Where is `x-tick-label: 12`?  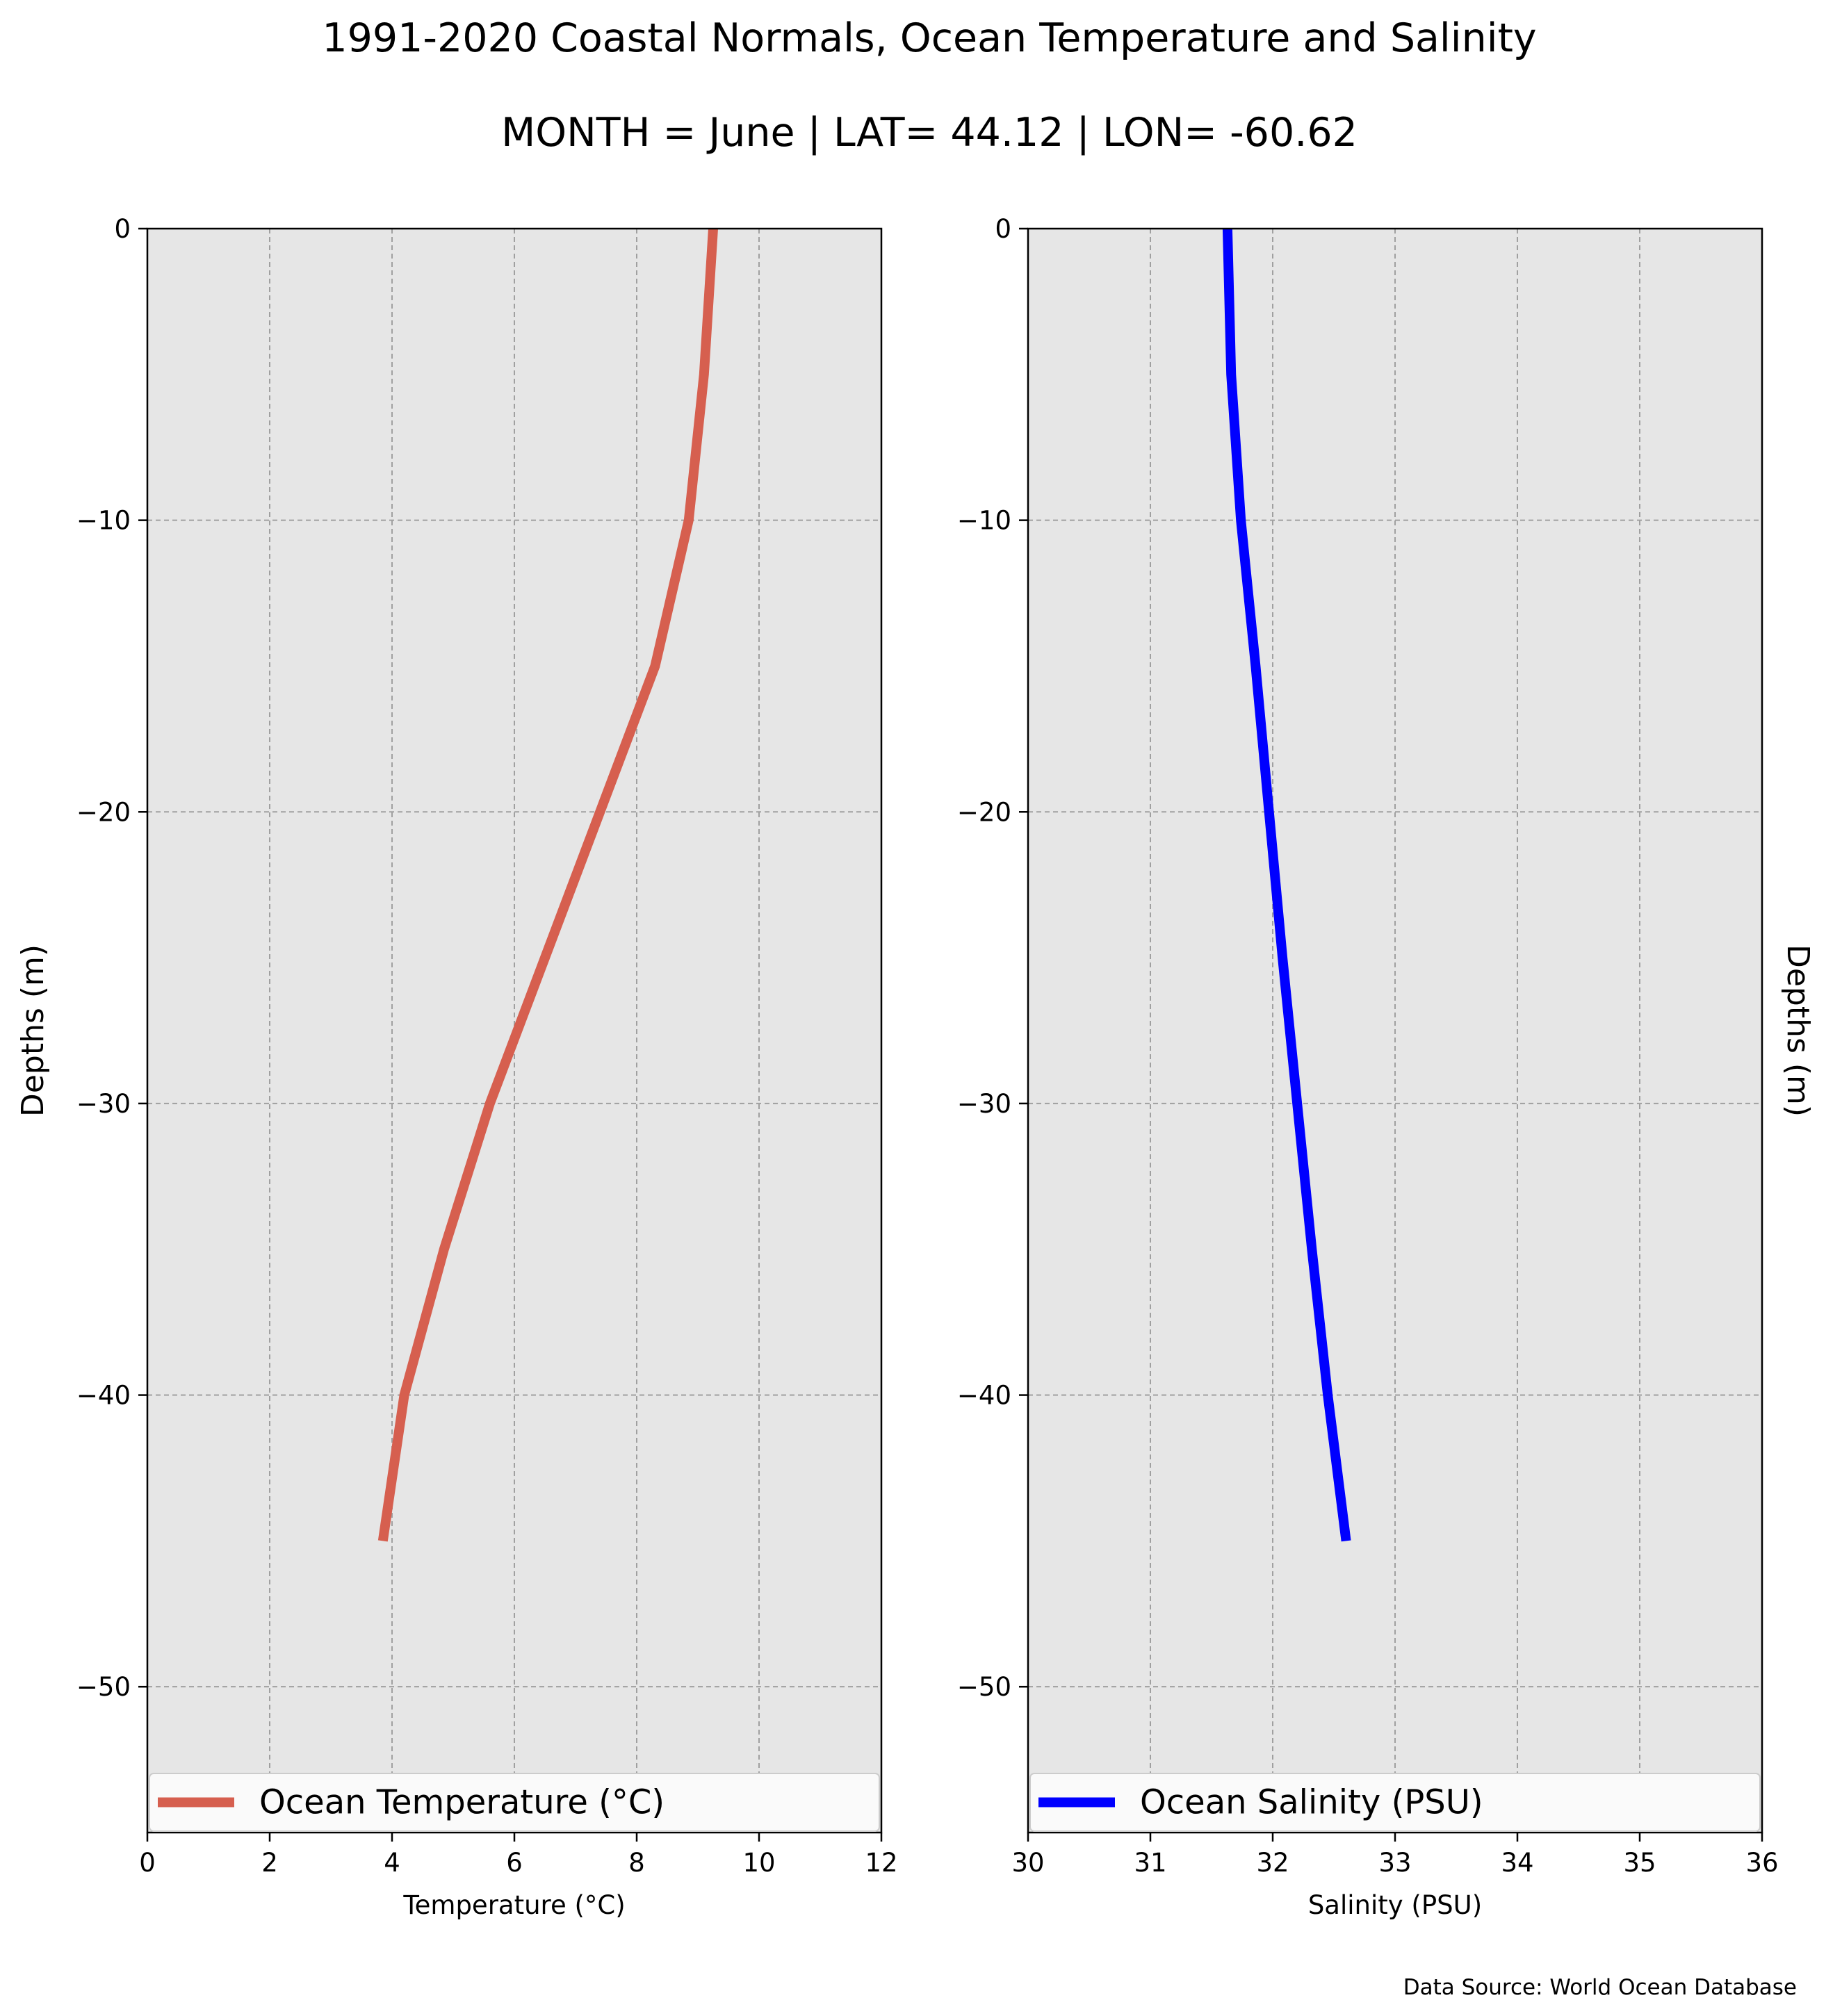 x-tick-label: 12 is located at coordinates (881, 1863).